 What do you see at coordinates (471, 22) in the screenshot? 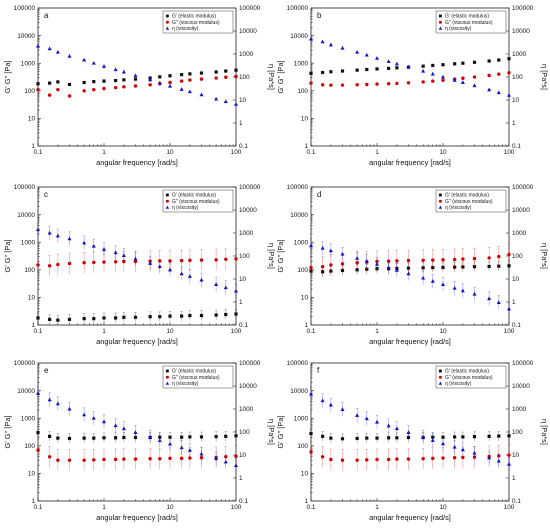
I see `legend-box` at bounding box center [471, 22].